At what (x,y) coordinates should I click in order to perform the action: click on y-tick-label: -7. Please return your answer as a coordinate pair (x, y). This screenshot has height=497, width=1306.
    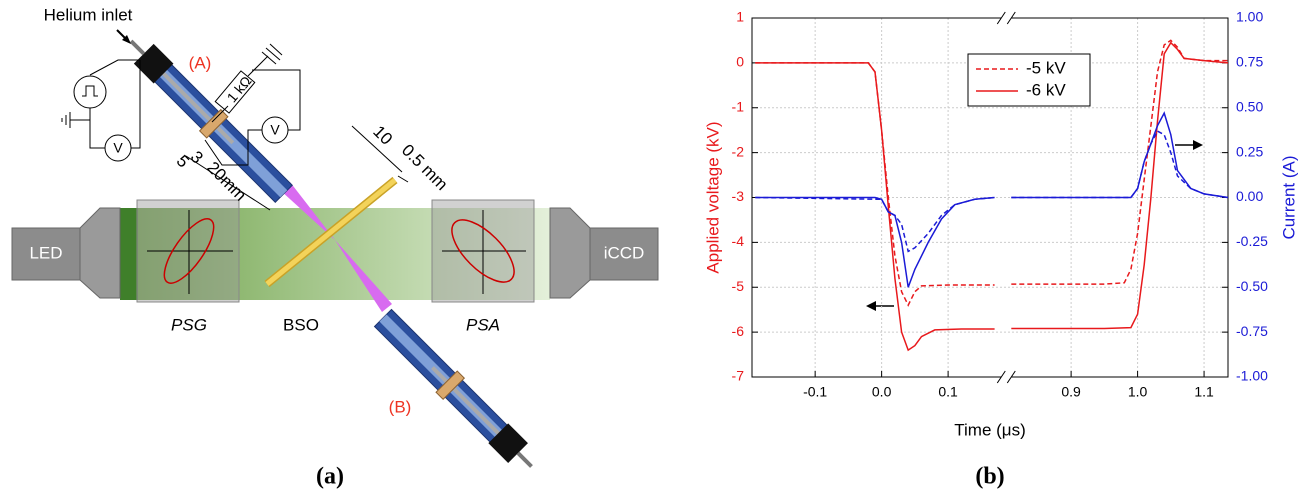
    Looking at the image, I should click on (738, 376).